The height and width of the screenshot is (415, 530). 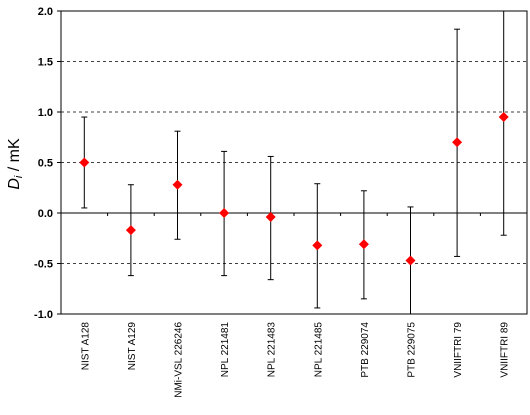 I want to click on category-label: NIST A128, so click(x=85, y=346).